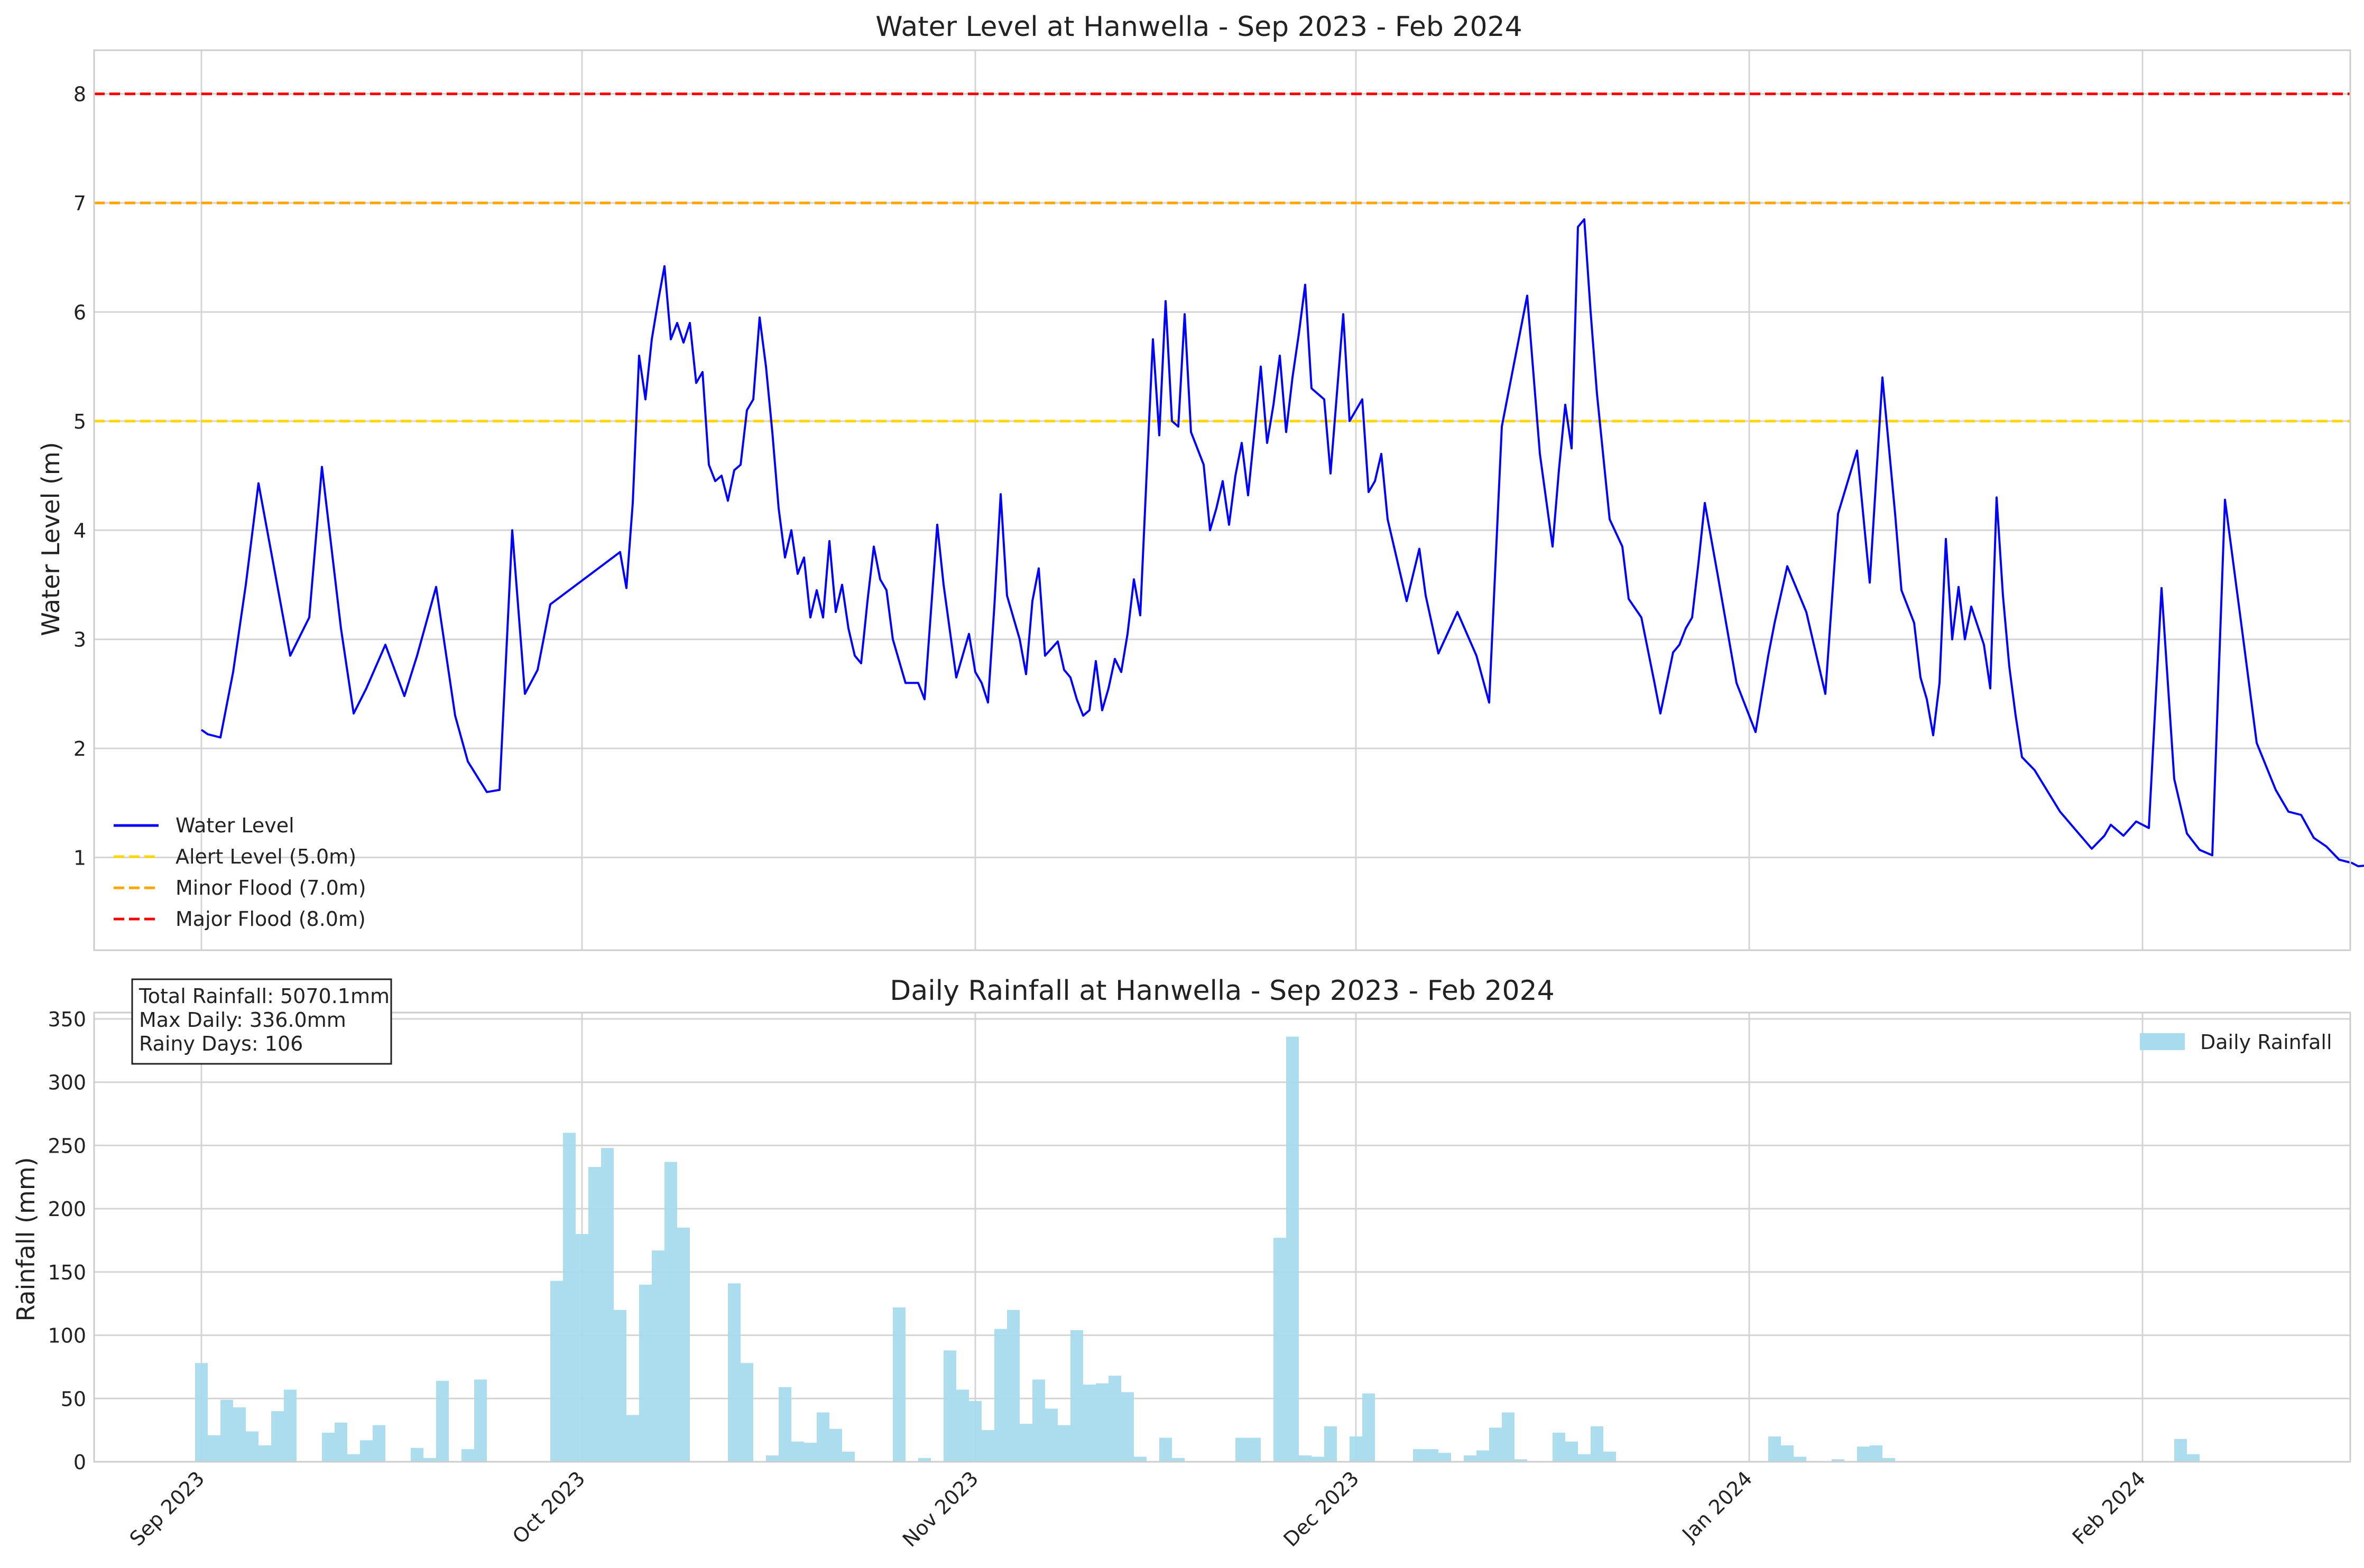 The image size is (2364, 1568). I want to click on rainfall-stats-max: Max Daily: 336.0mm, so click(242, 1020).